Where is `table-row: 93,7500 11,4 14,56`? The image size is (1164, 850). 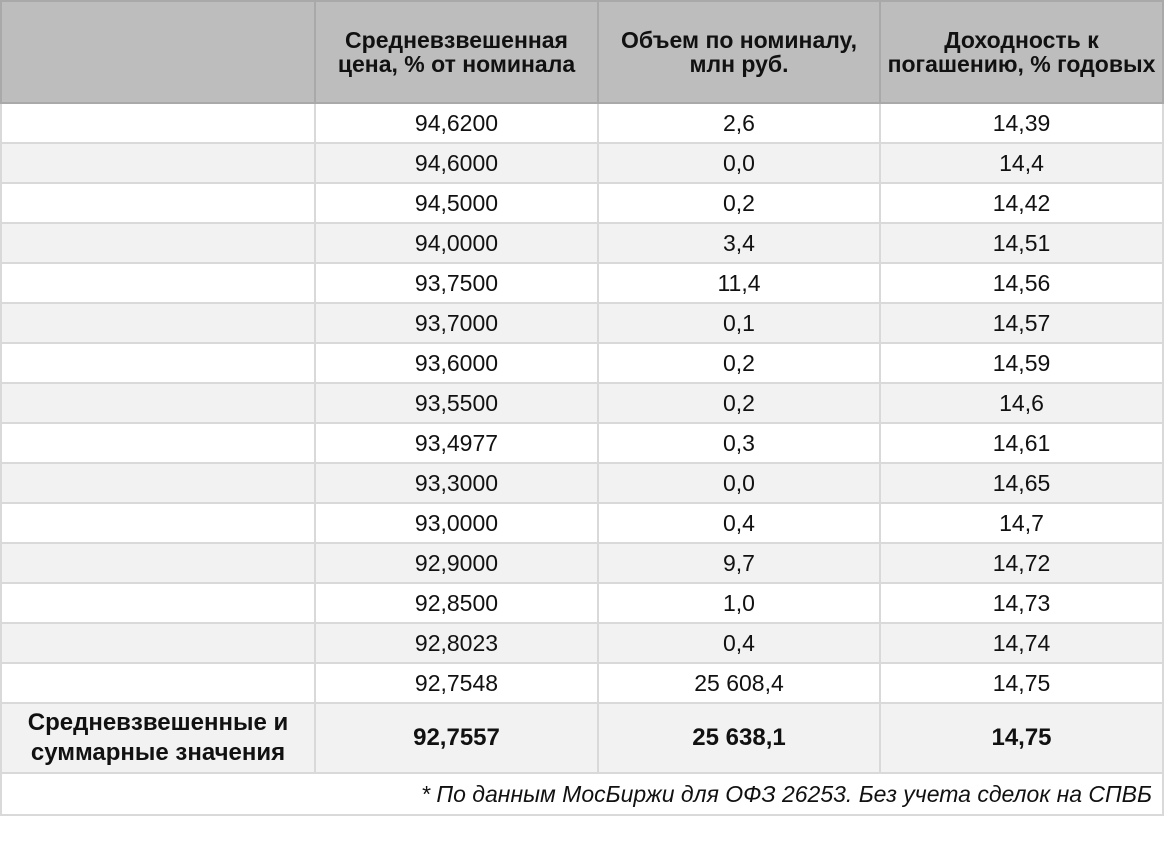 table-row: 93,7500 11,4 14,56 is located at coordinates (582, 283).